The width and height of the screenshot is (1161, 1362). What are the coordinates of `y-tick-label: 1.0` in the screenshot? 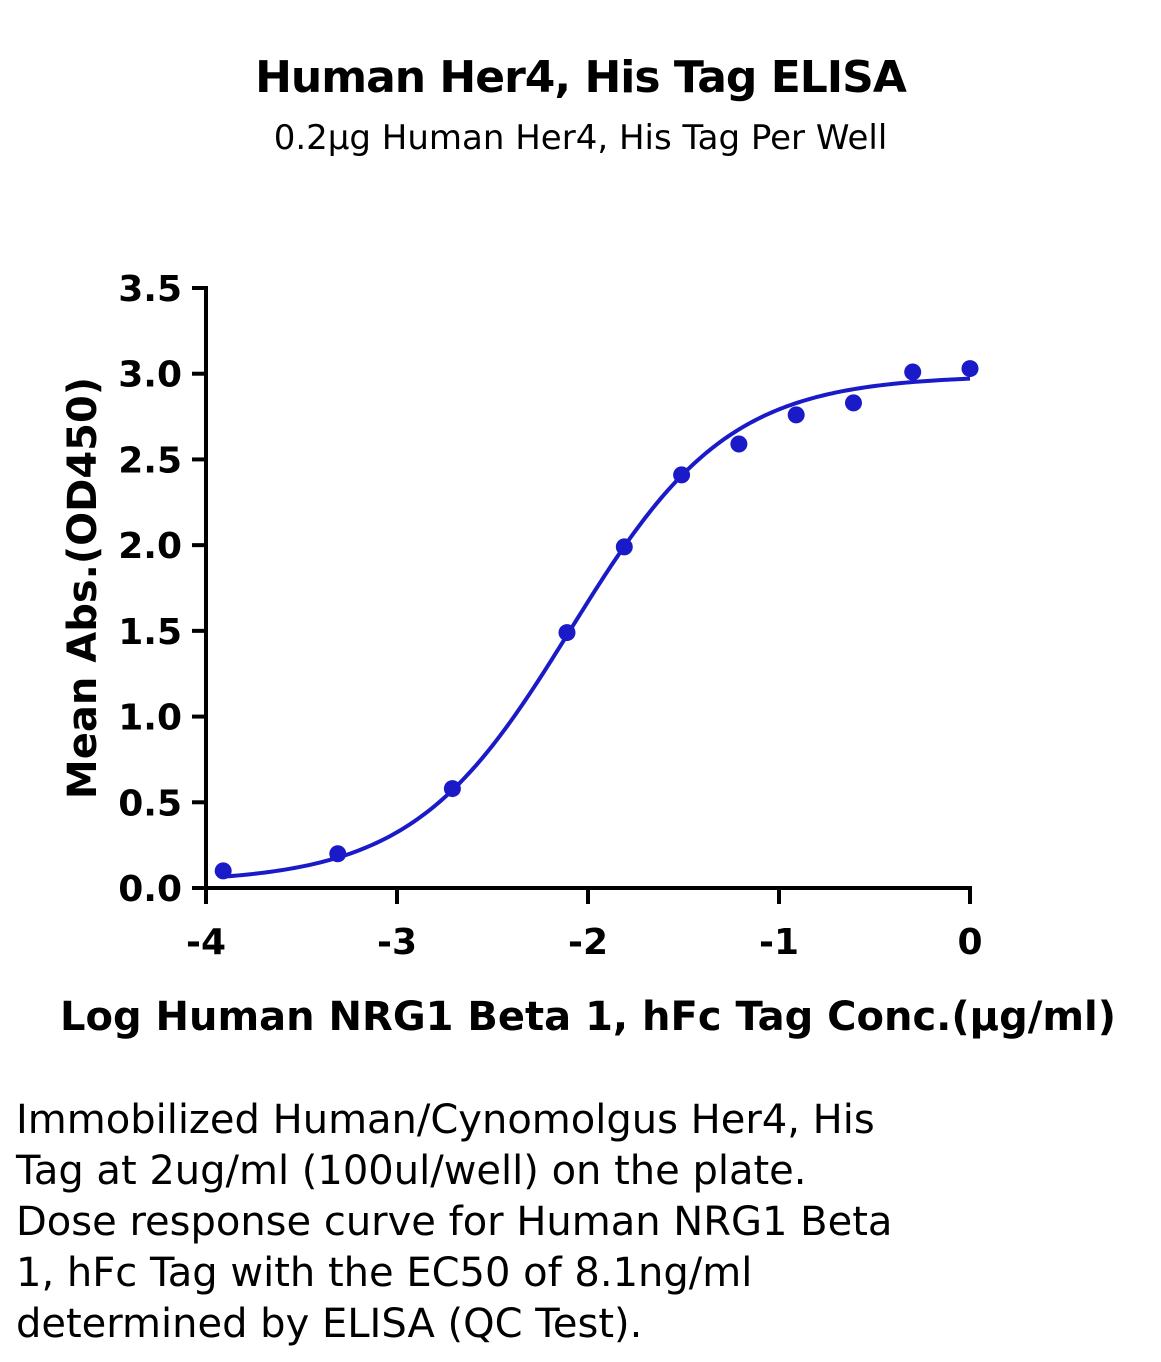 It's located at (150, 718).